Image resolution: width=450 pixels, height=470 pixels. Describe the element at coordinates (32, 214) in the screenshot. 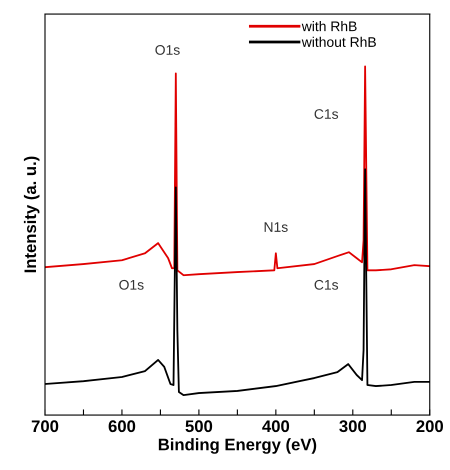

I see `y-axis-title: Intensity (a. u.)` at that location.